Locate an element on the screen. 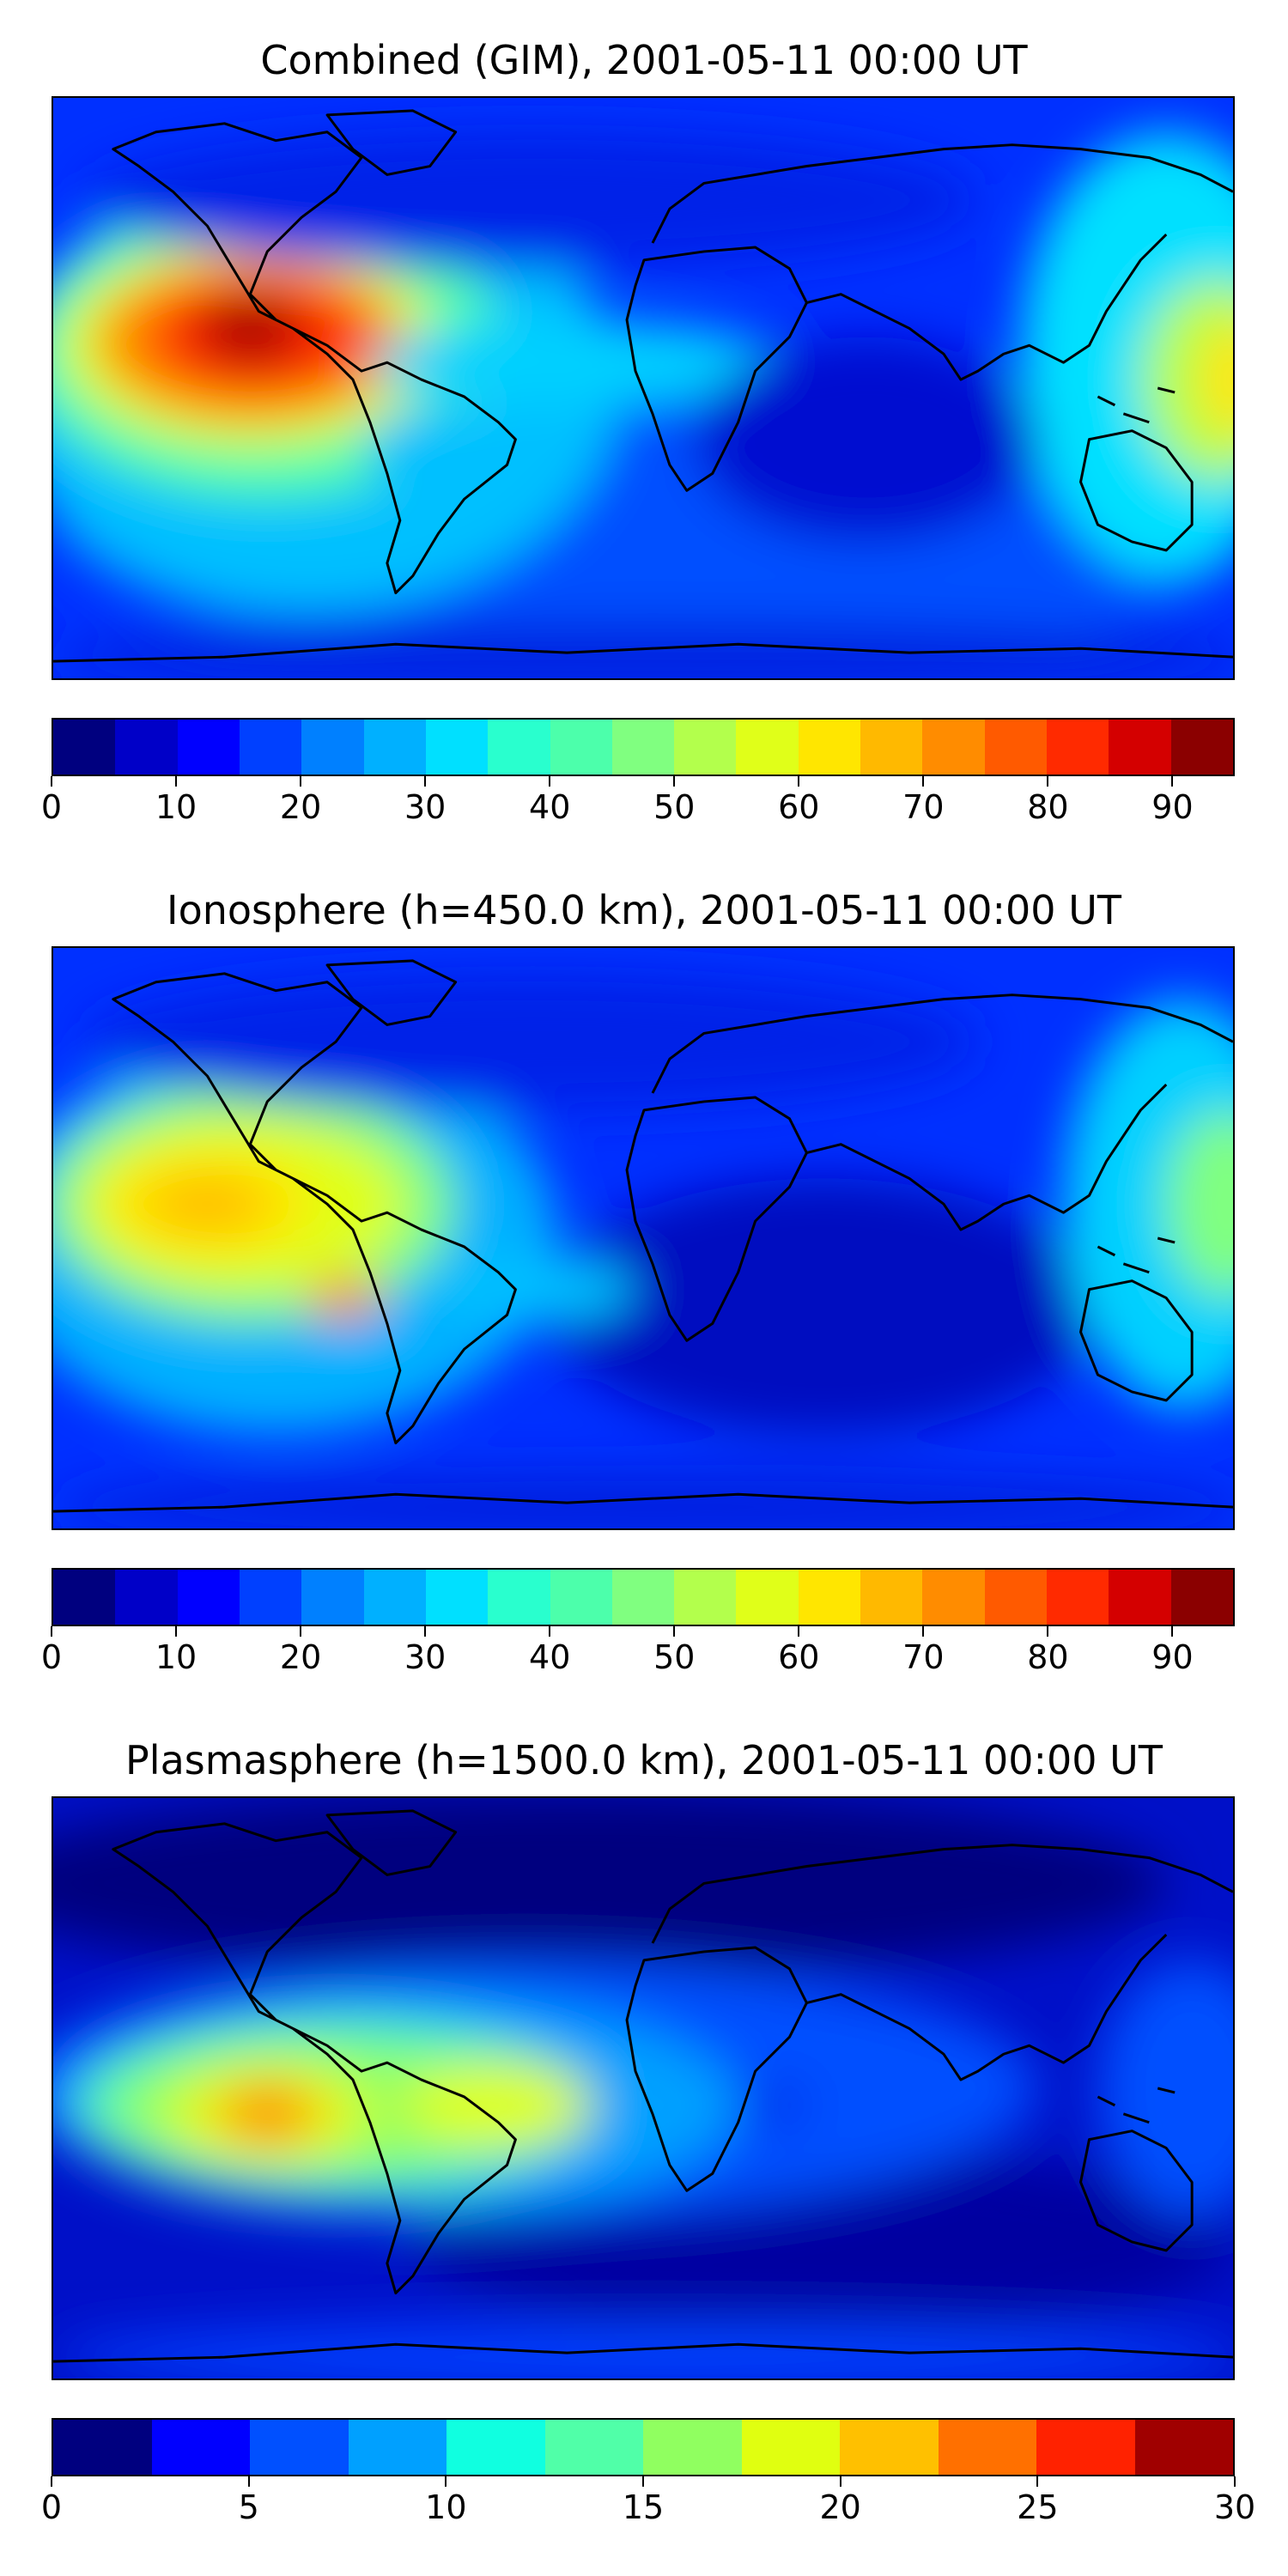  panel-title-combined: Combined (GIM), 2001-05-11 00:00 UT is located at coordinates (644, 60).